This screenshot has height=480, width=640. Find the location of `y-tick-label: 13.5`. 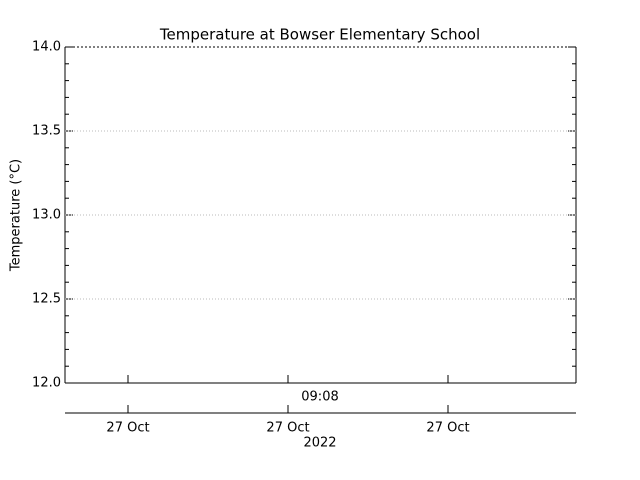

y-tick-label: 13.5 is located at coordinates (46, 131).